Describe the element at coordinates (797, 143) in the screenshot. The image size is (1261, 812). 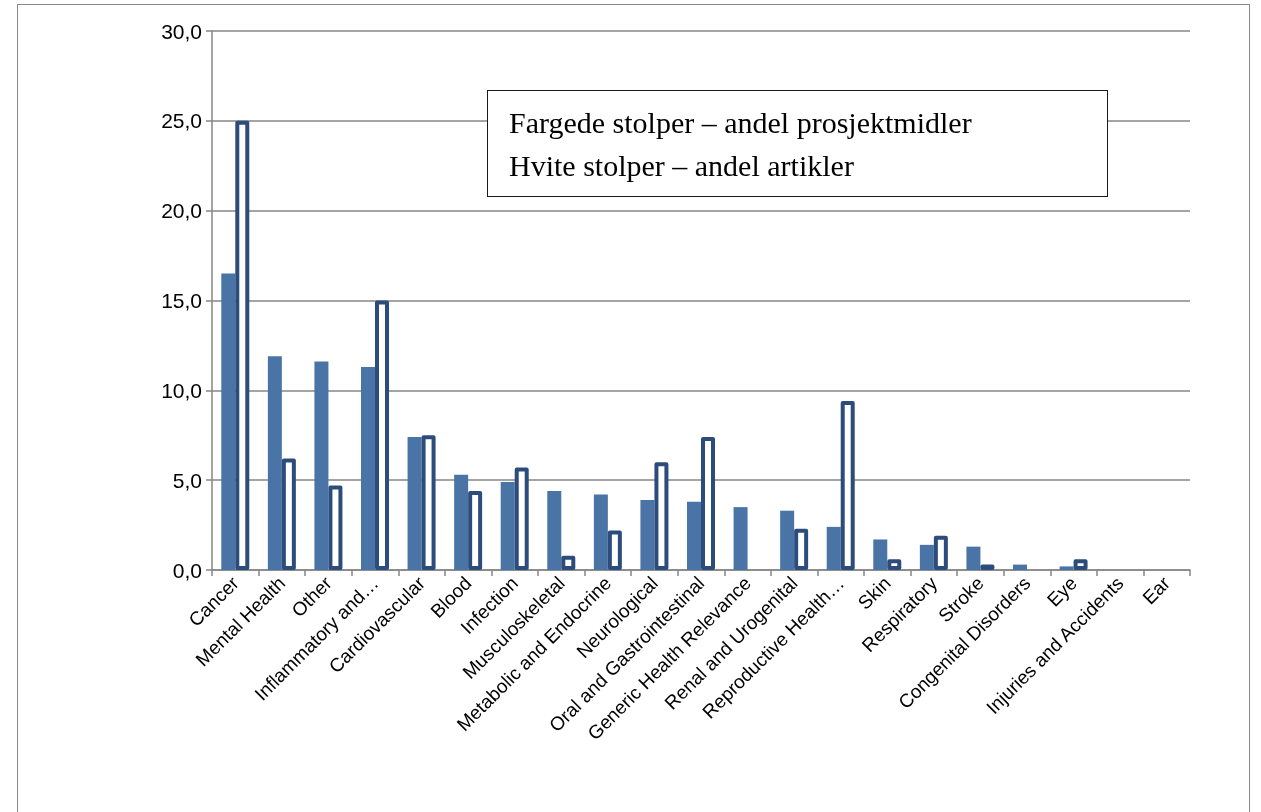
I see `text-box: Fargede stolper – andel prosjektmidler Hvite stolper – andel artikler` at that location.